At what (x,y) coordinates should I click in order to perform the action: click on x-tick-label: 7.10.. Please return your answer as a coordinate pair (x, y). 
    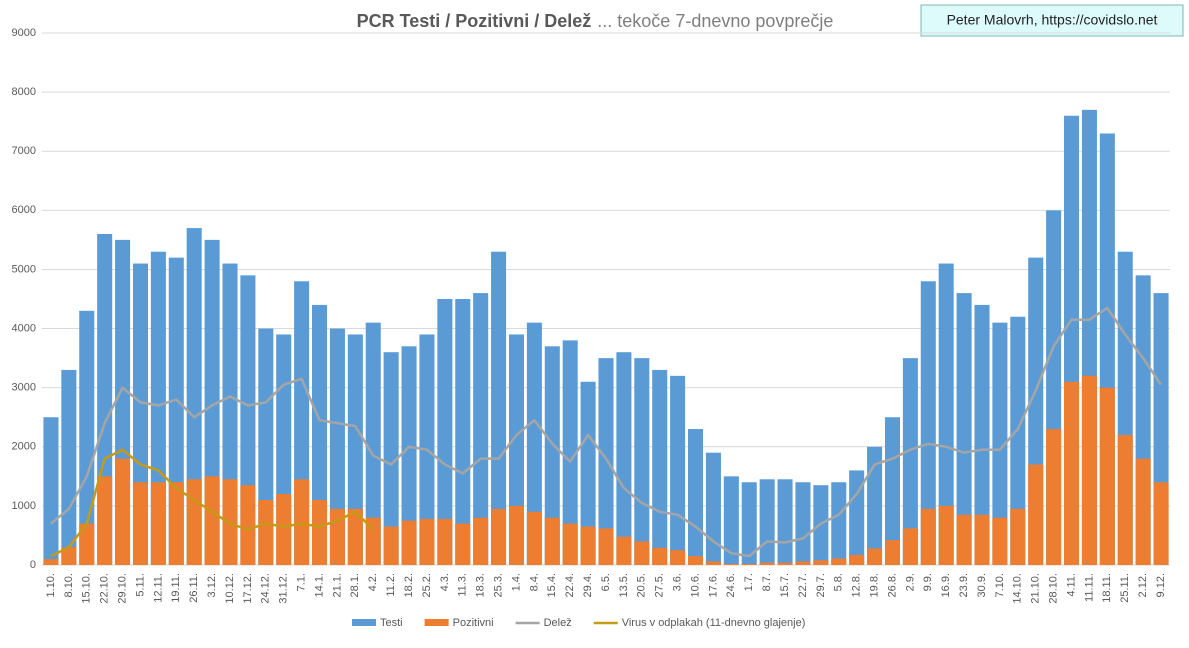
    Looking at the image, I should click on (1000, 585).